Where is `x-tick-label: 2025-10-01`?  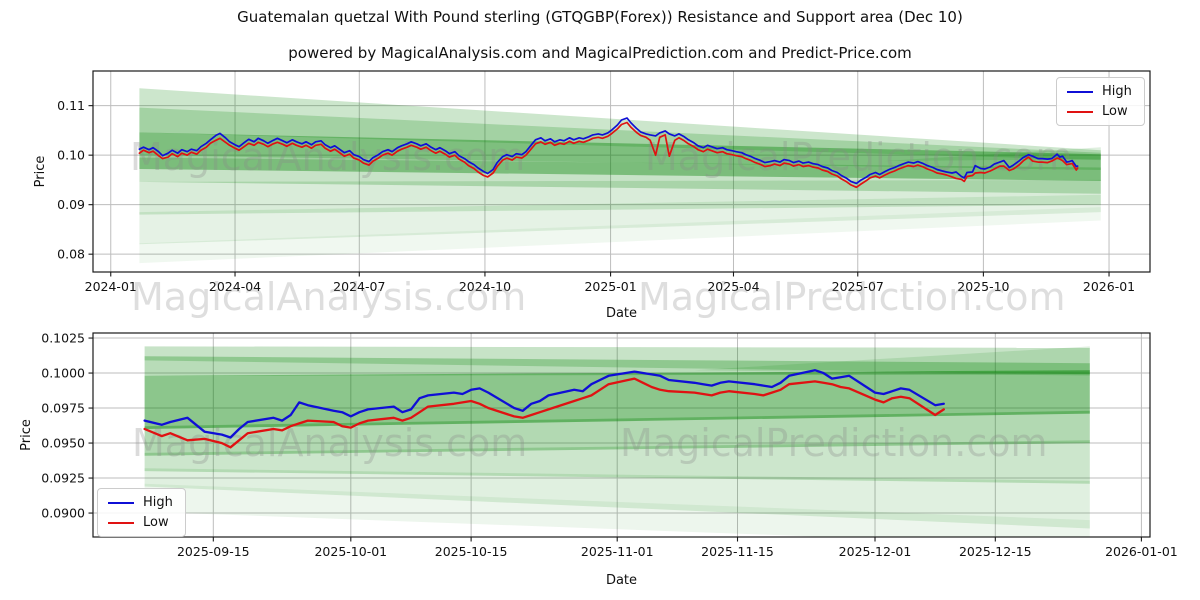 x-tick-label: 2025-10-01 is located at coordinates (350, 551).